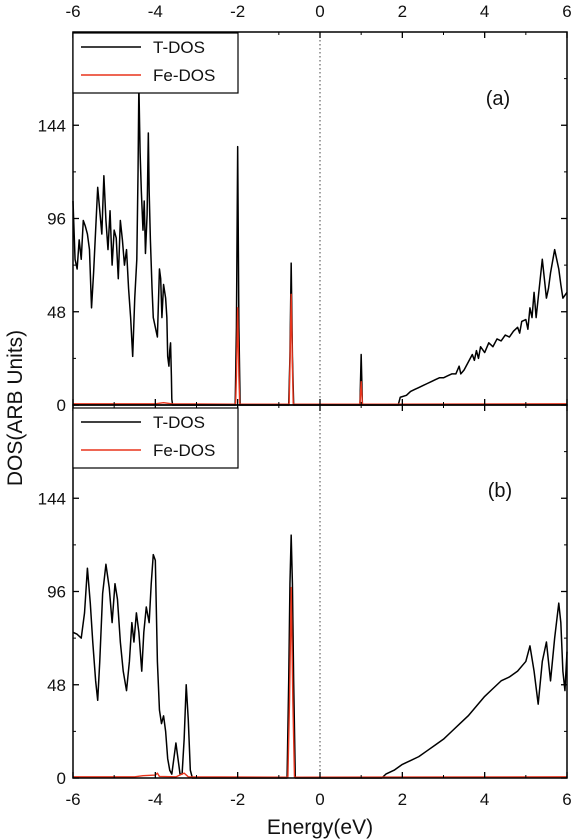 The image size is (574, 840). I want to click on x-tick-label: 2, so click(402, 799).